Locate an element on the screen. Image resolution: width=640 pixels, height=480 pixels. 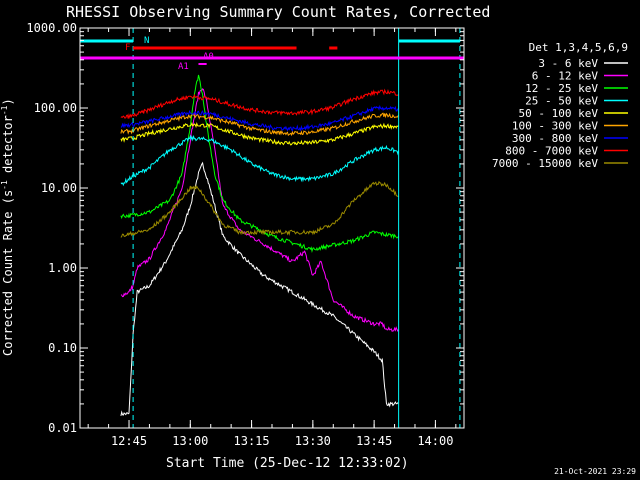
y-axis-label-main: Corrected Count Rate (s is located at coordinates (8, 273).